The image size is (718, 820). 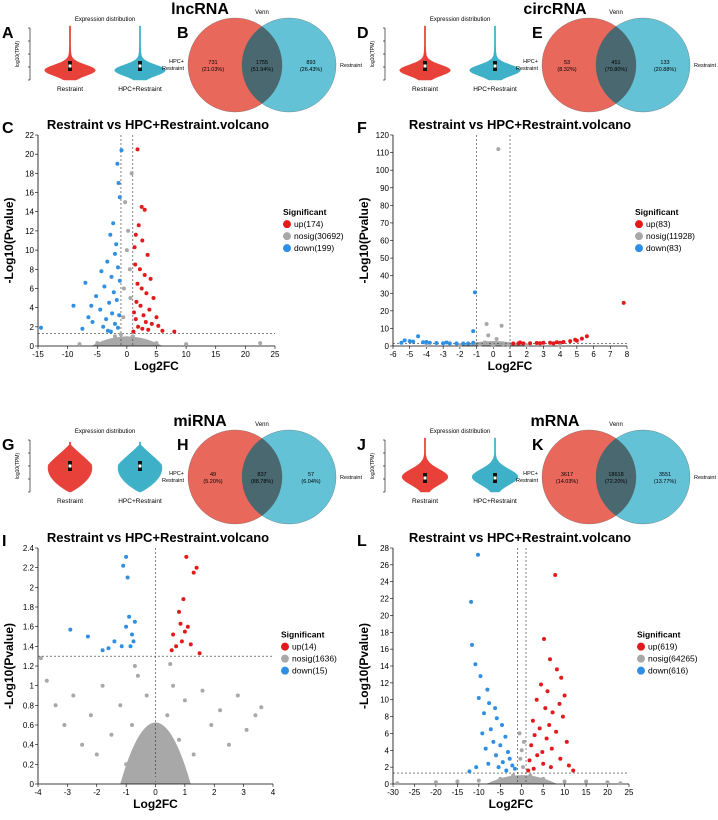 I want to click on legend-item: down(15), so click(x=310, y=671).